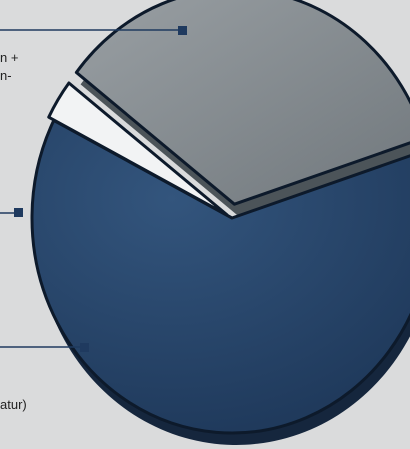  What do you see at coordinates (9, 57) in the screenshot?
I see `label-navy-line1: n +` at bounding box center [9, 57].